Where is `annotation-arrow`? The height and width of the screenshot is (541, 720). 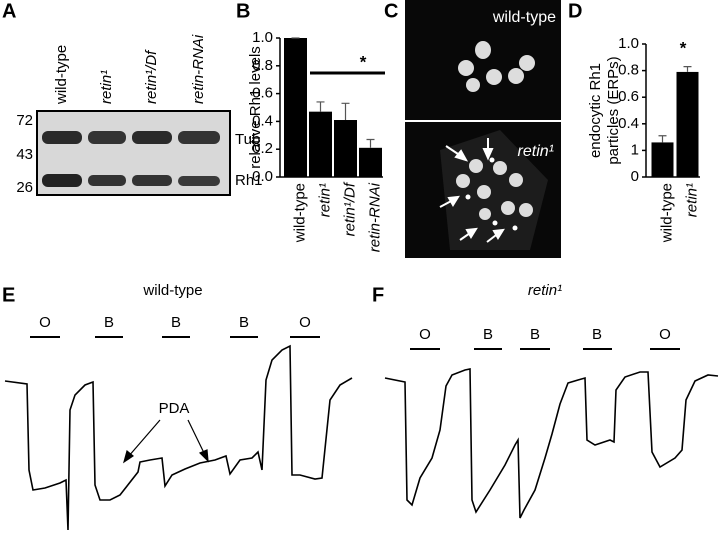 annotation-arrow is located at coordinates (165, 441).